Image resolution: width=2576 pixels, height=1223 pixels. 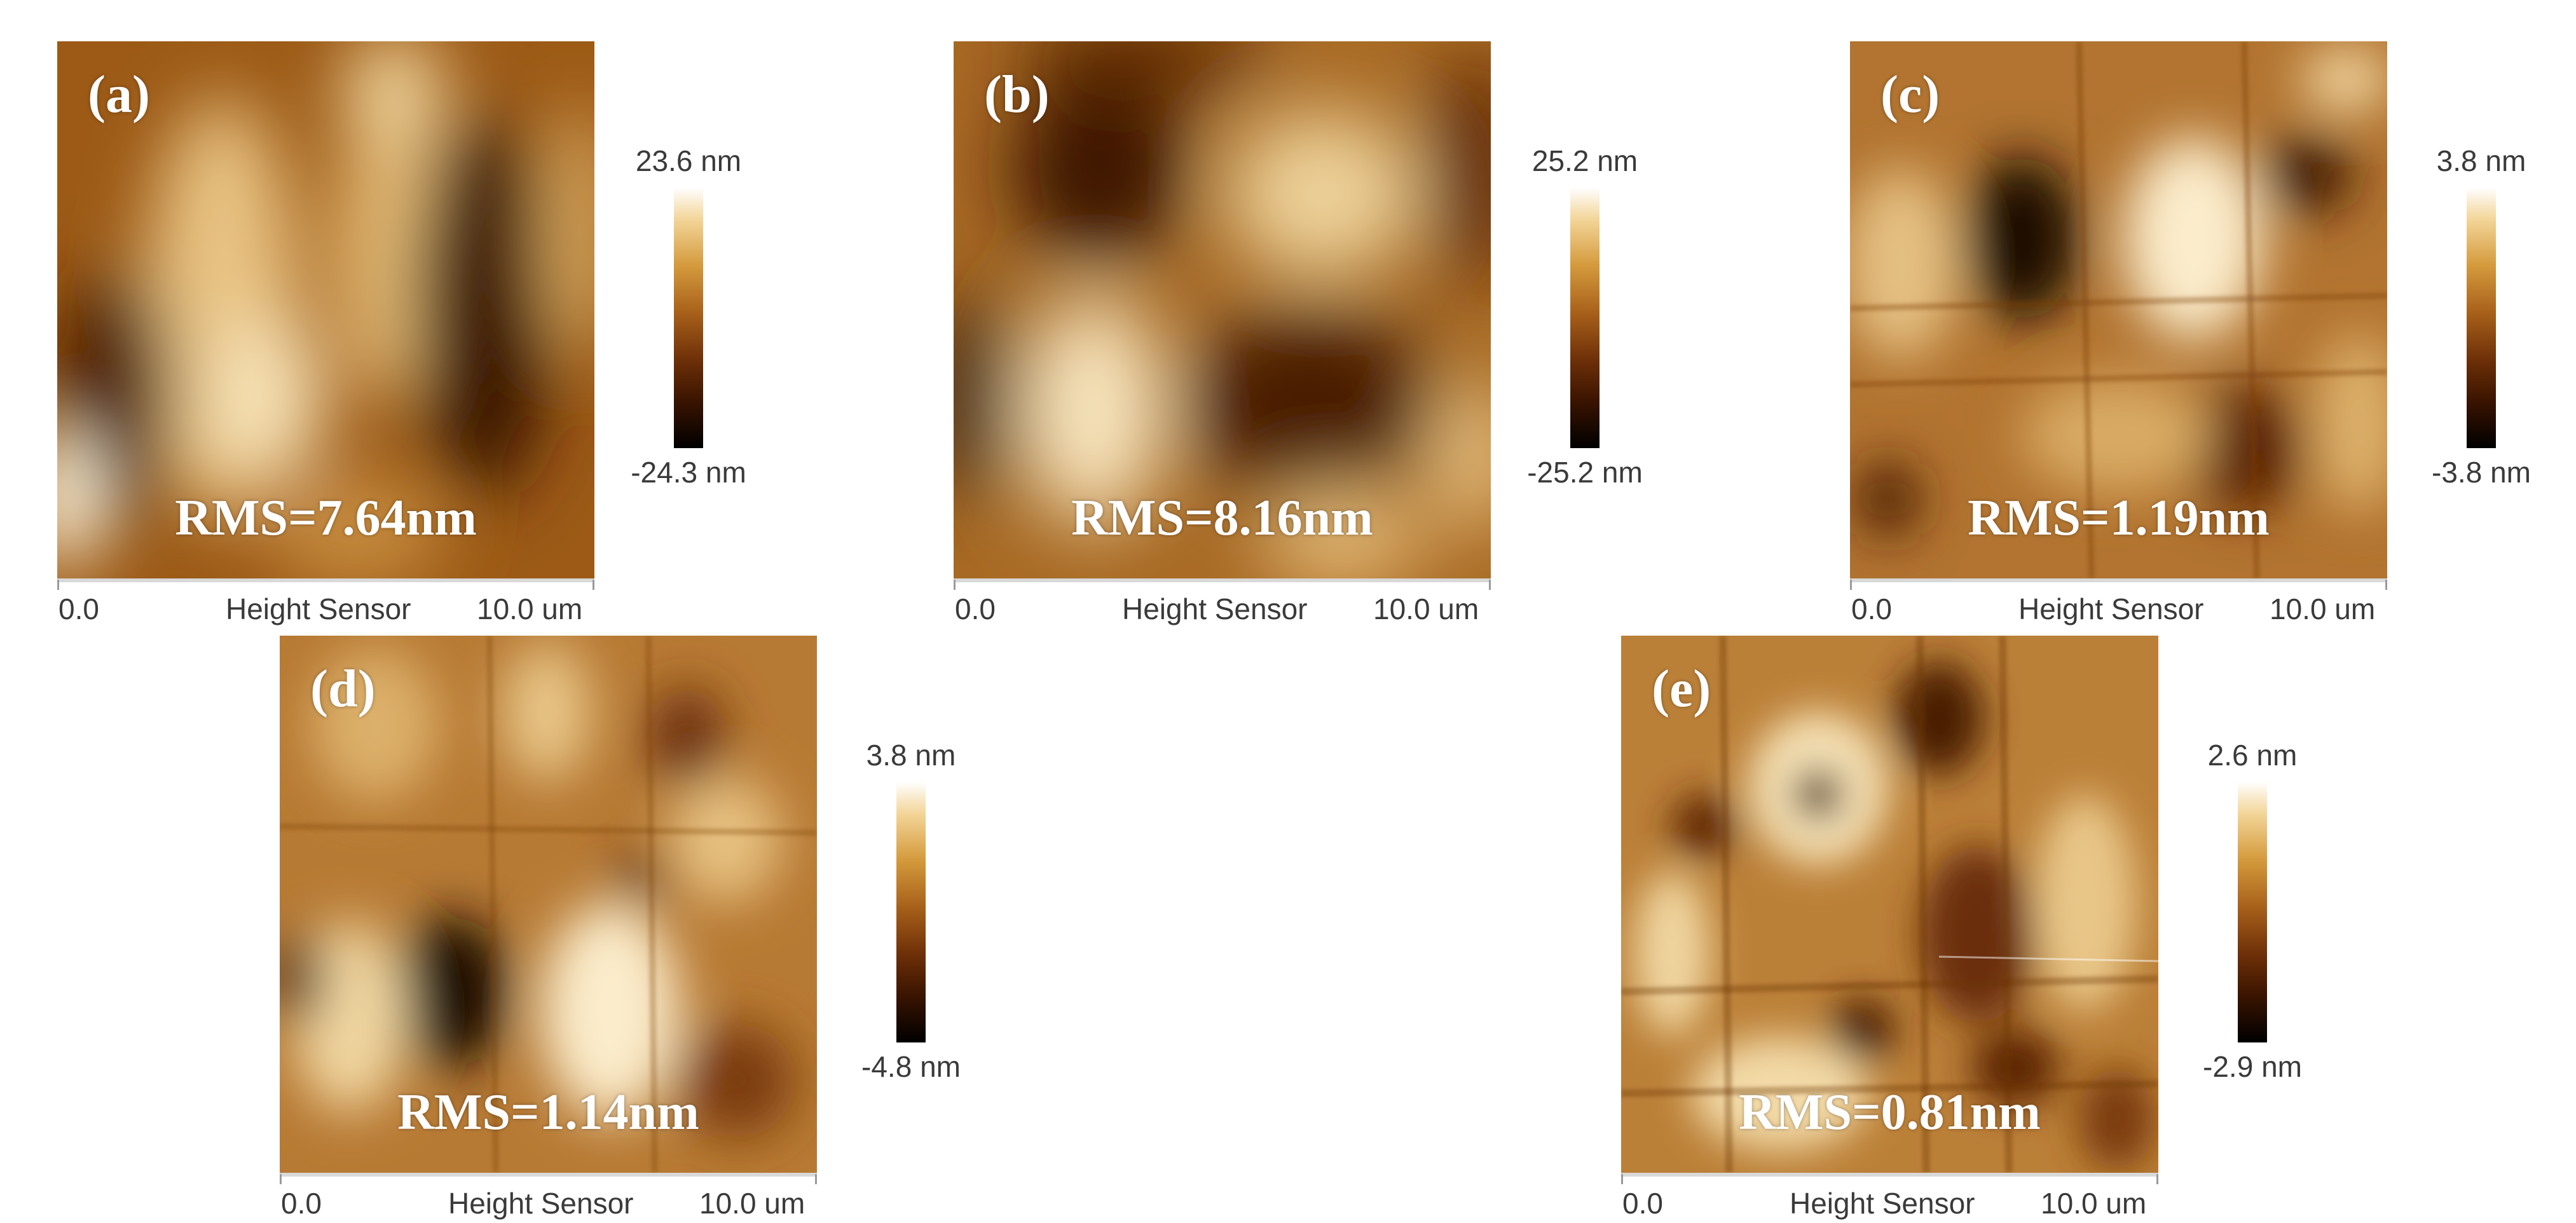 What do you see at coordinates (1584, 160) in the screenshot?
I see `color-scale-max: 25.2 nm` at bounding box center [1584, 160].